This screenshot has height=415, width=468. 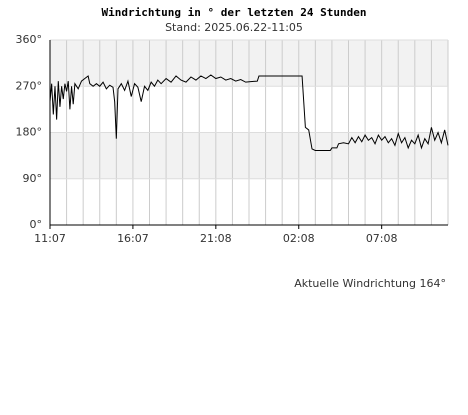 I want to click on chart-title: Windrichtung in ° der letzten 24 Stunden, so click(x=234, y=12).